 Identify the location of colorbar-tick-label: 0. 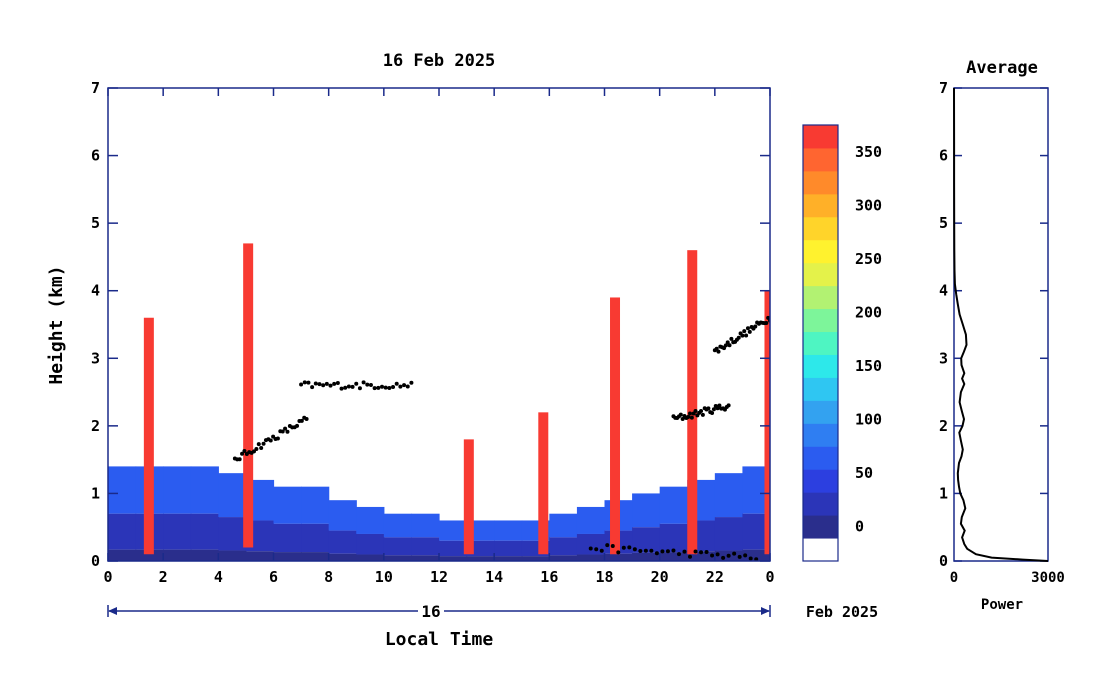
(859, 527).